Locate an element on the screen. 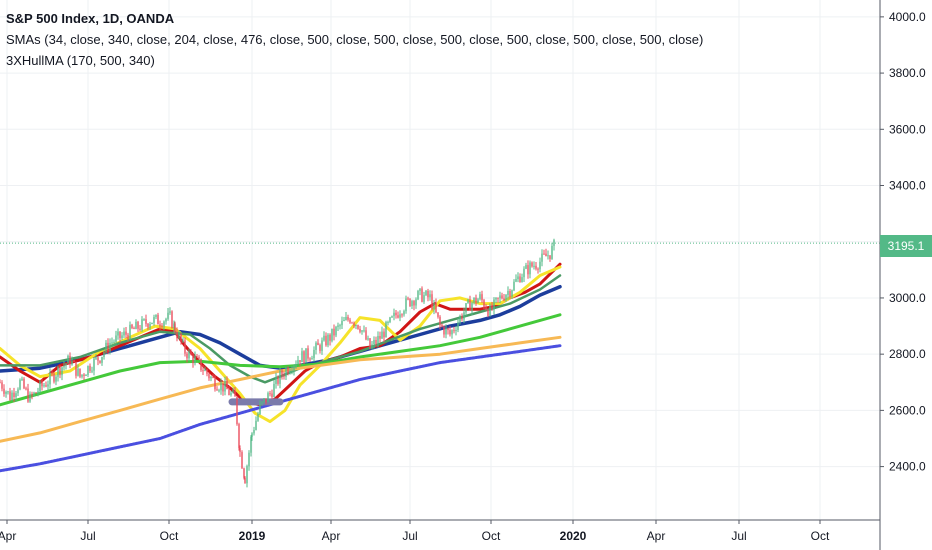 The image size is (932, 550). x-tick-label: 2020 is located at coordinates (573, 536).